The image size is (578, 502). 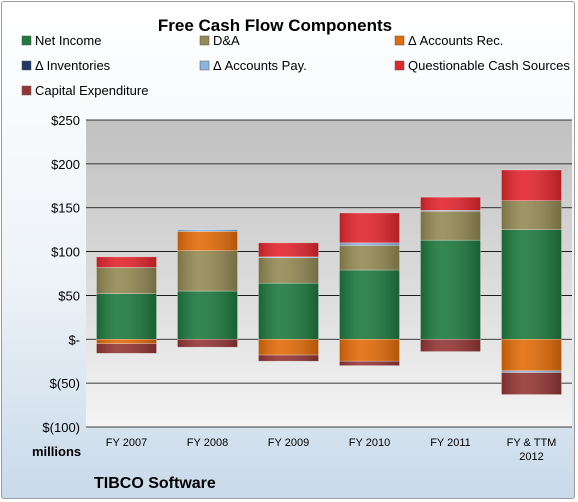 I want to click on company-name: TIBCO Software, so click(x=155, y=483).